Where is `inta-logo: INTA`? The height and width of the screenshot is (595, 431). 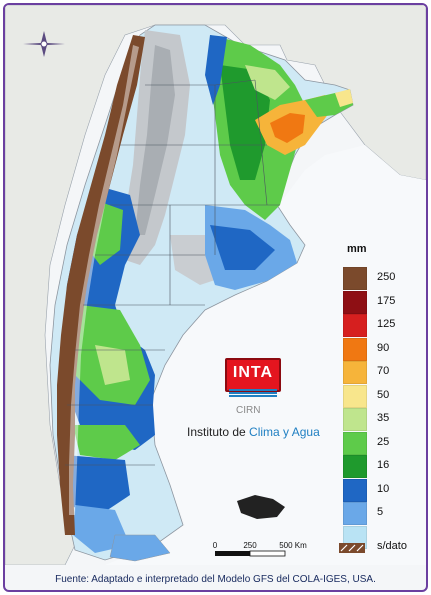
inta-logo: INTA is located at coordinates (253, 379).